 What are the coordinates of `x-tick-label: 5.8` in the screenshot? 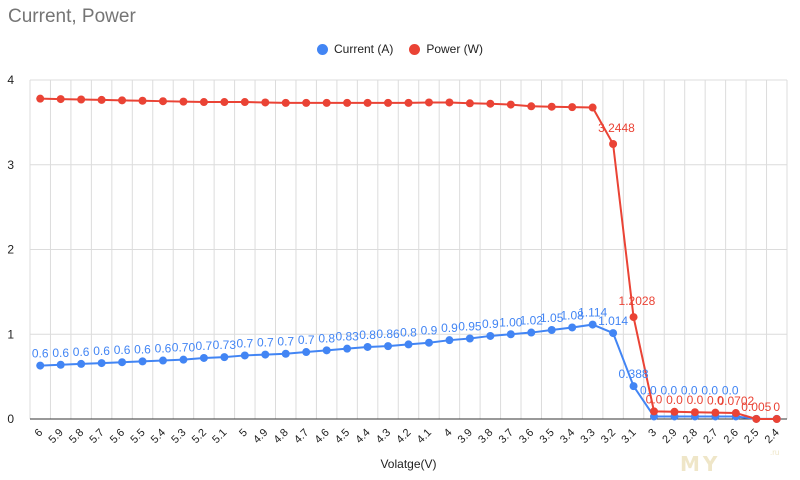 It's located at (76, 436).